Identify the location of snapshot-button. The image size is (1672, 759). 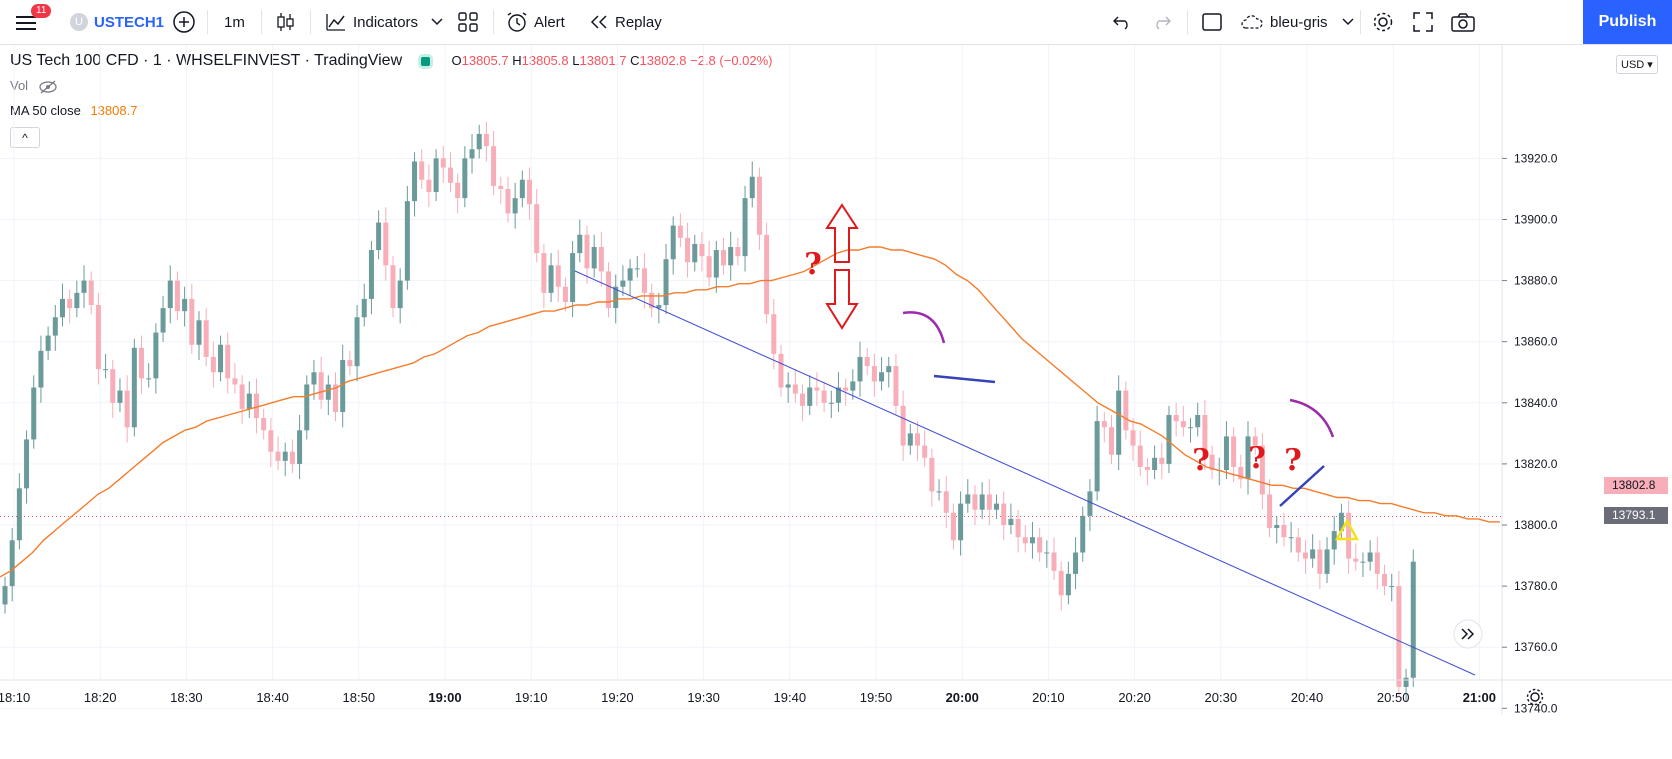
(1463, 22).